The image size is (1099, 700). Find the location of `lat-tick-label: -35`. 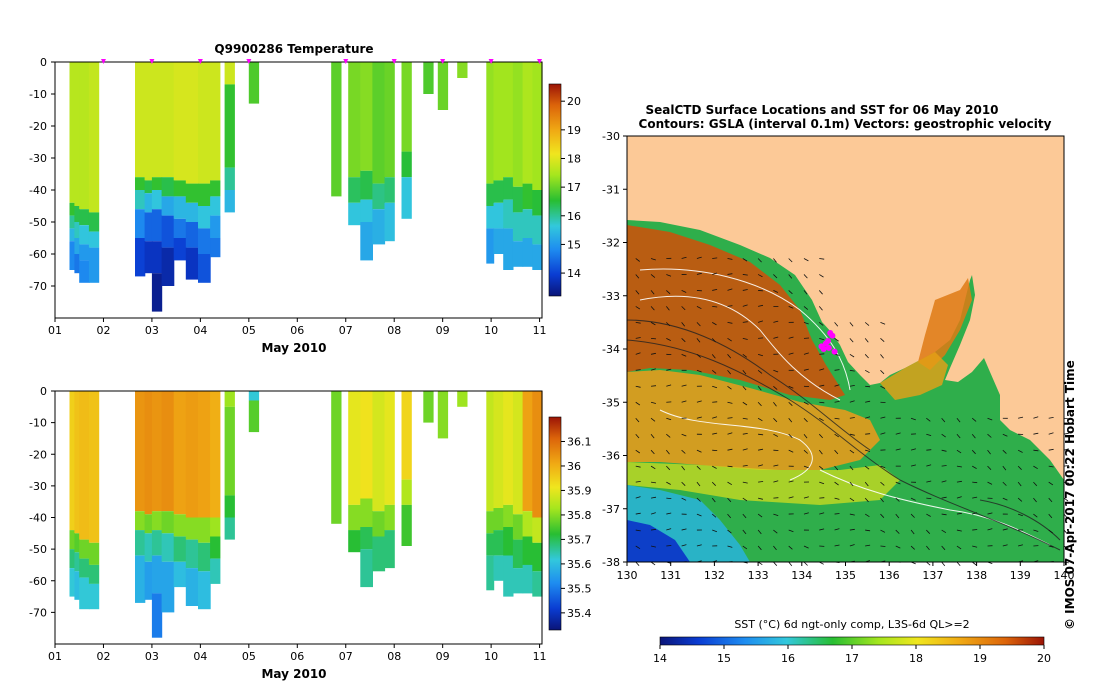

lat-tick-label: -35 is located at coordinates (611, 402).